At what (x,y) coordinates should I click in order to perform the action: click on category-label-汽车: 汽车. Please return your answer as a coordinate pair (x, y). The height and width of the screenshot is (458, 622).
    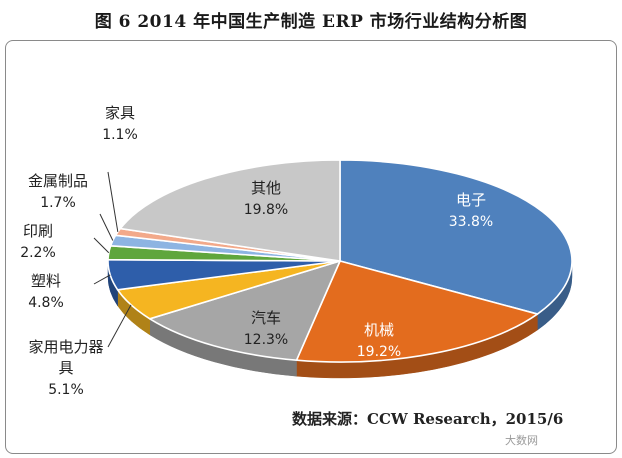
    Looking at the image, I should click on (266, 318).